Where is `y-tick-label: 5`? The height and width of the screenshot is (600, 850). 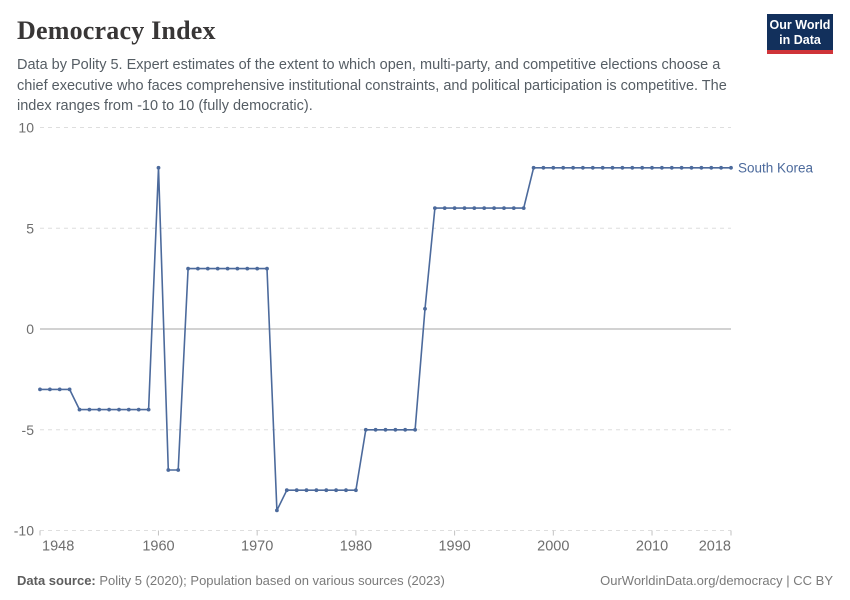
y-tick-label: 5 is located at coordinates (30, 228).